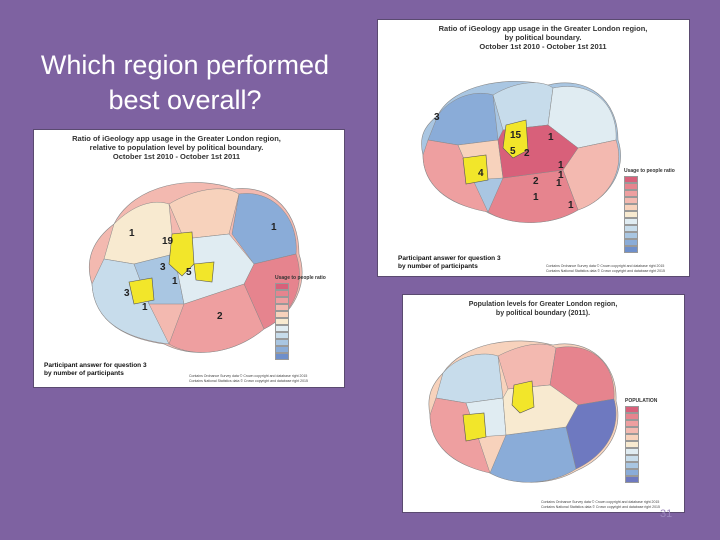 This screenshot has height=540, width=720. I want to click on question-text: Which region performed best overall?, so click(185, 83).